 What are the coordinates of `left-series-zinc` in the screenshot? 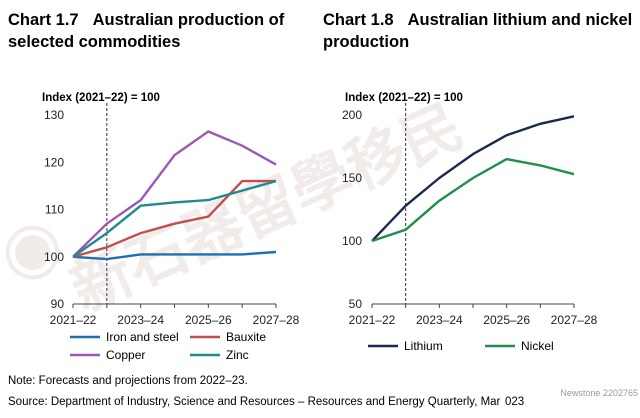 It's located at (174, 218).